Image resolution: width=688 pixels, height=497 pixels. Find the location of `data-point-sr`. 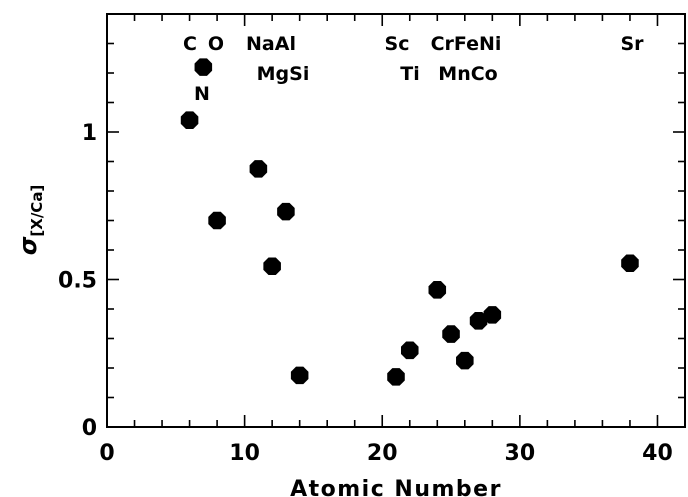

data-point-sr is located at coordinates (630, 263).